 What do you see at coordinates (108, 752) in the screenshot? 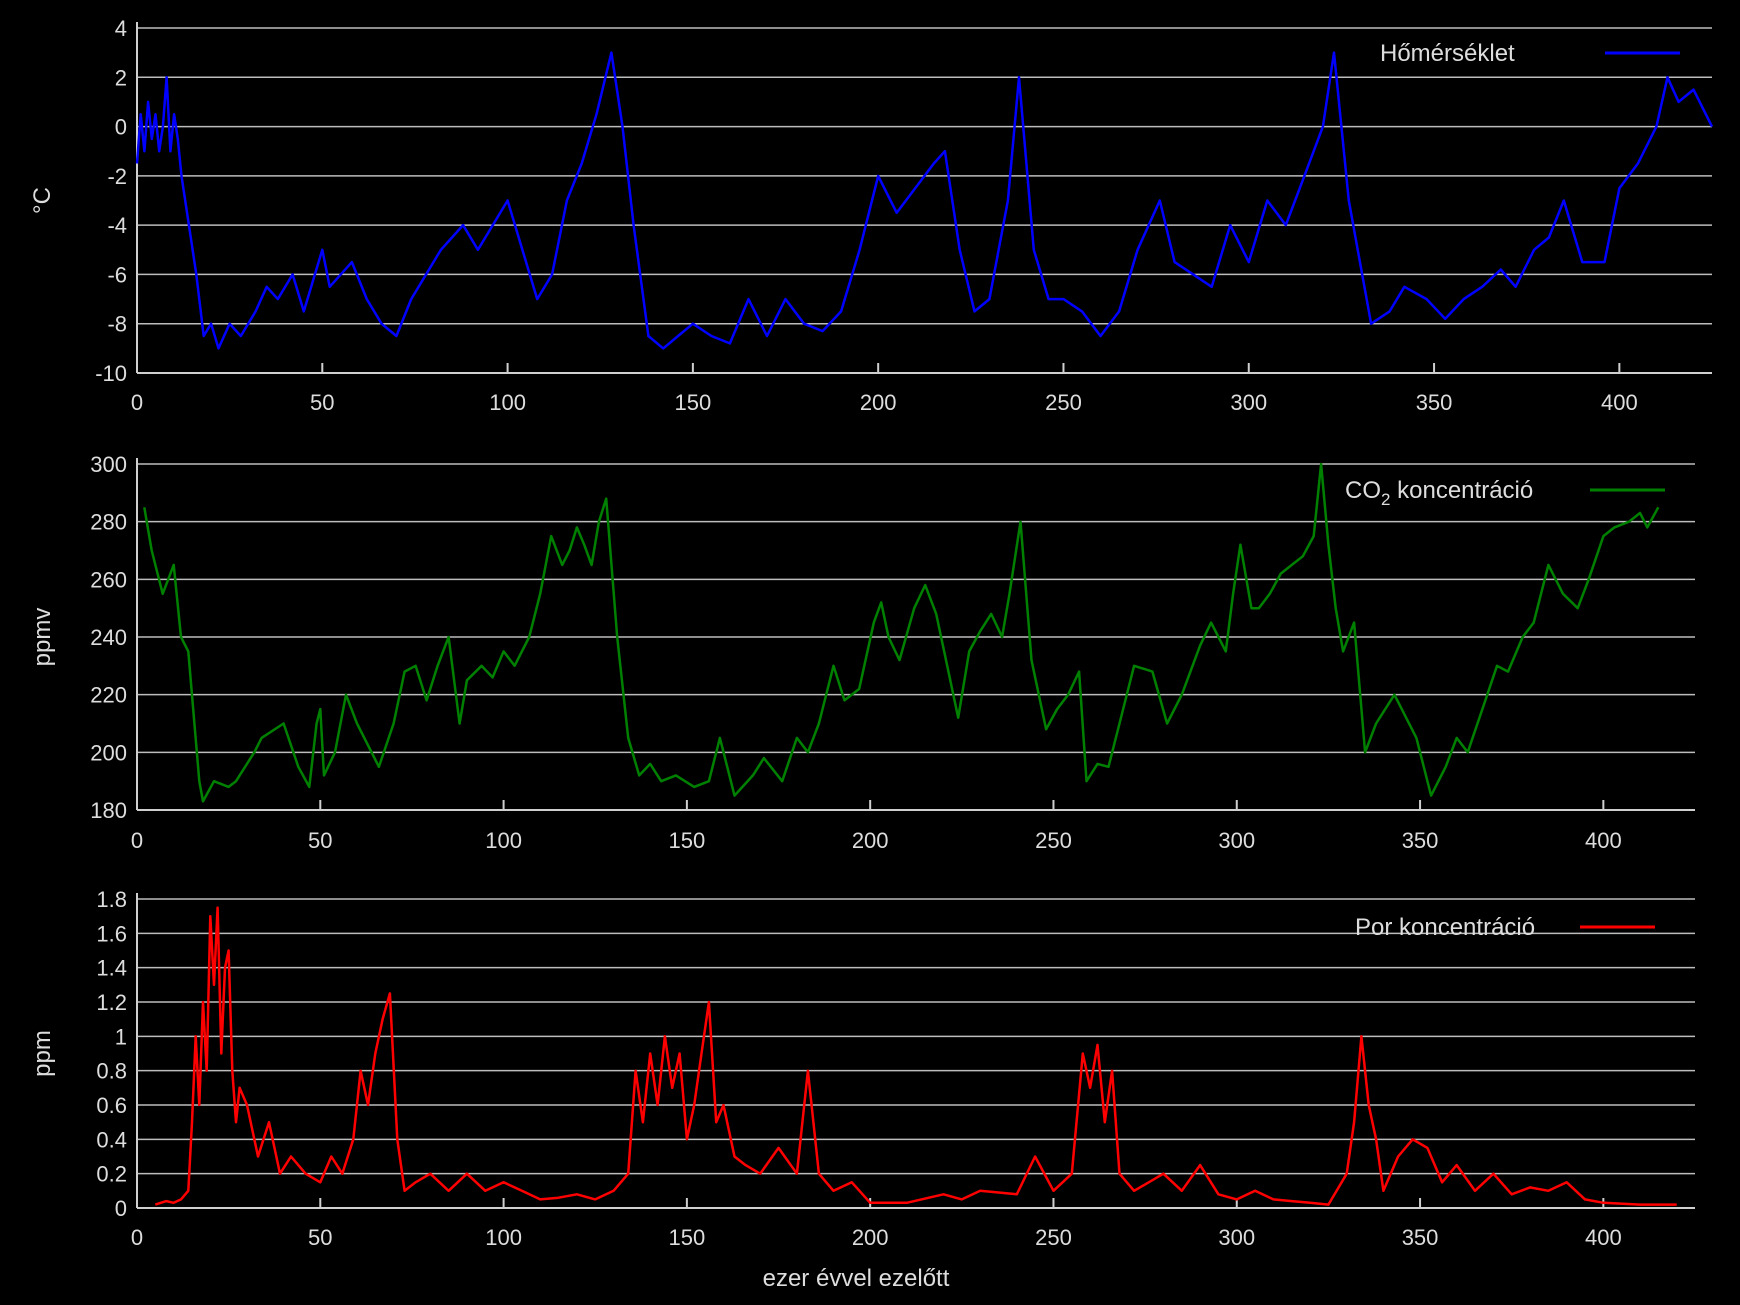
I see `y-tick-label: 200` at bounding box center [108, 752].